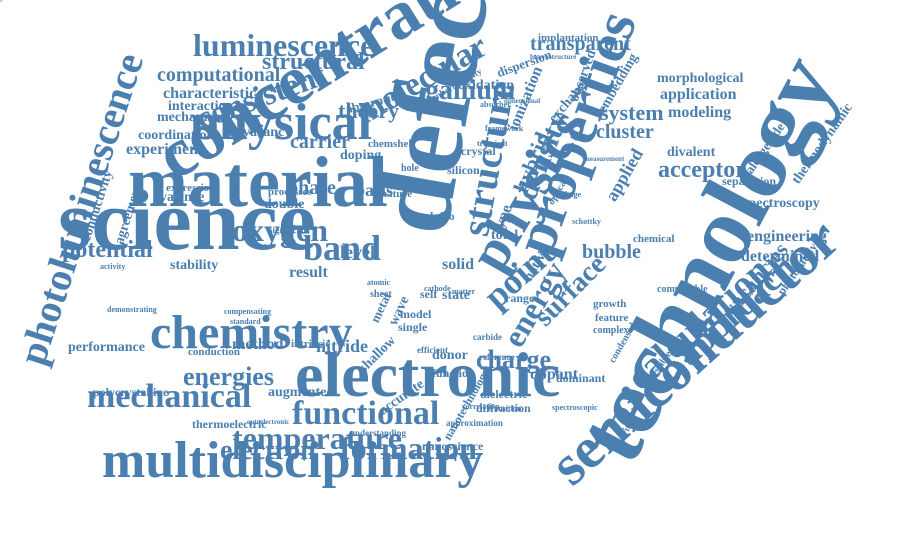 The width and height of the screenshot is (900, 557). I want to click on cloud-word: yellow, so click(13, 1).